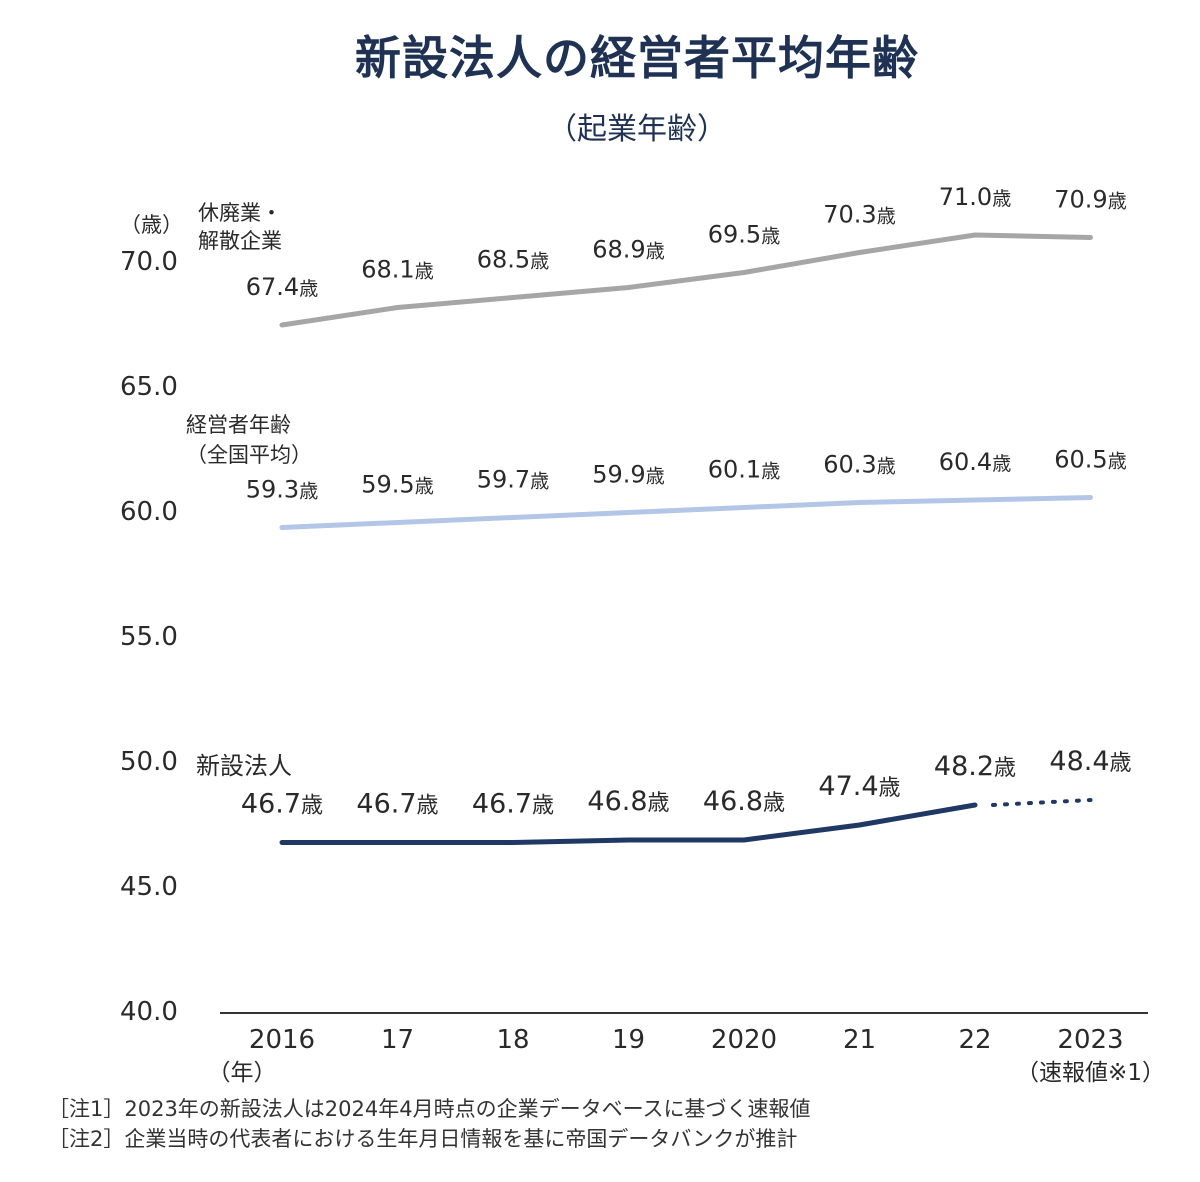 This screenshot has height=1182, width=1200. What do you see at coordinates (244, 766) in the screenshot?
I see `series-name-label: 新設法人` at bounding box center [244, 766].